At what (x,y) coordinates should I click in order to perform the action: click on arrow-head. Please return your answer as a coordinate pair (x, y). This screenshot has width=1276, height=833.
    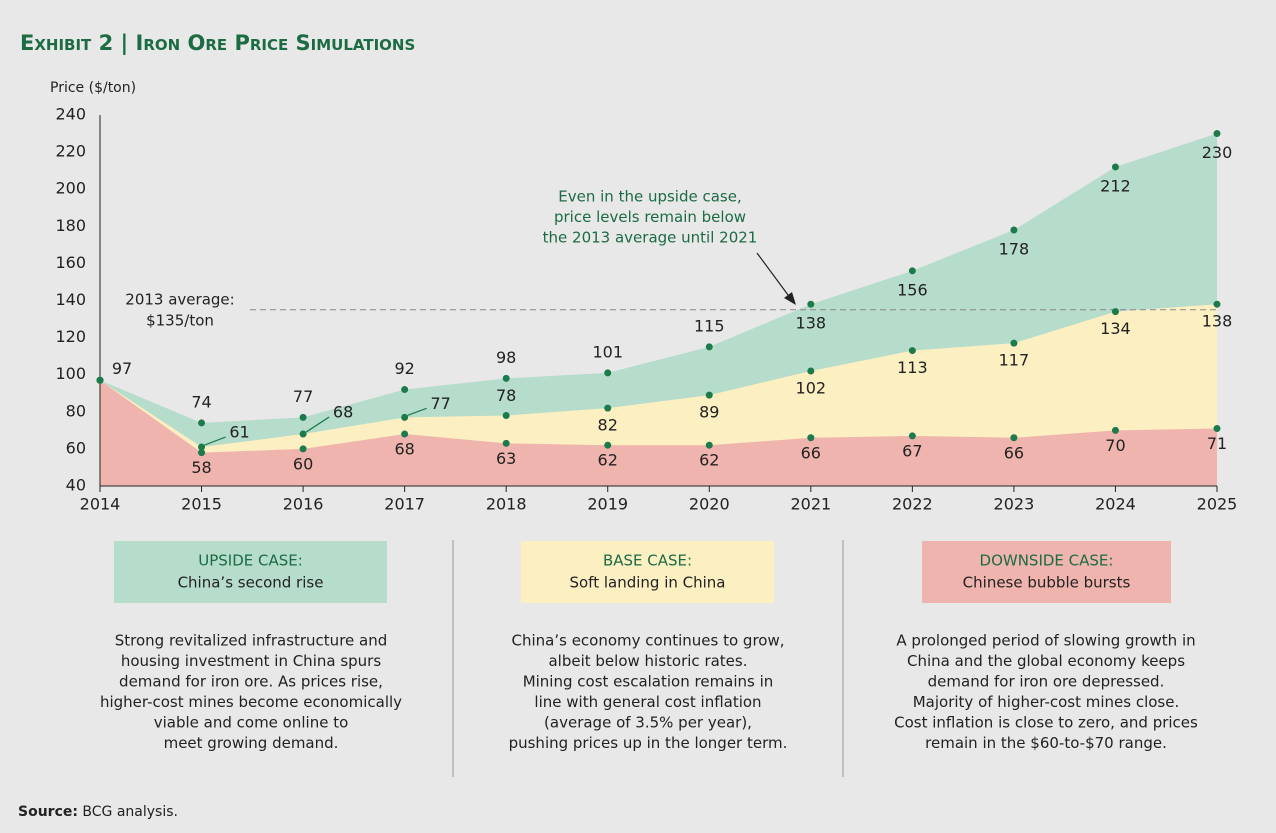
    Looking at the image, I should click on (790, 298).